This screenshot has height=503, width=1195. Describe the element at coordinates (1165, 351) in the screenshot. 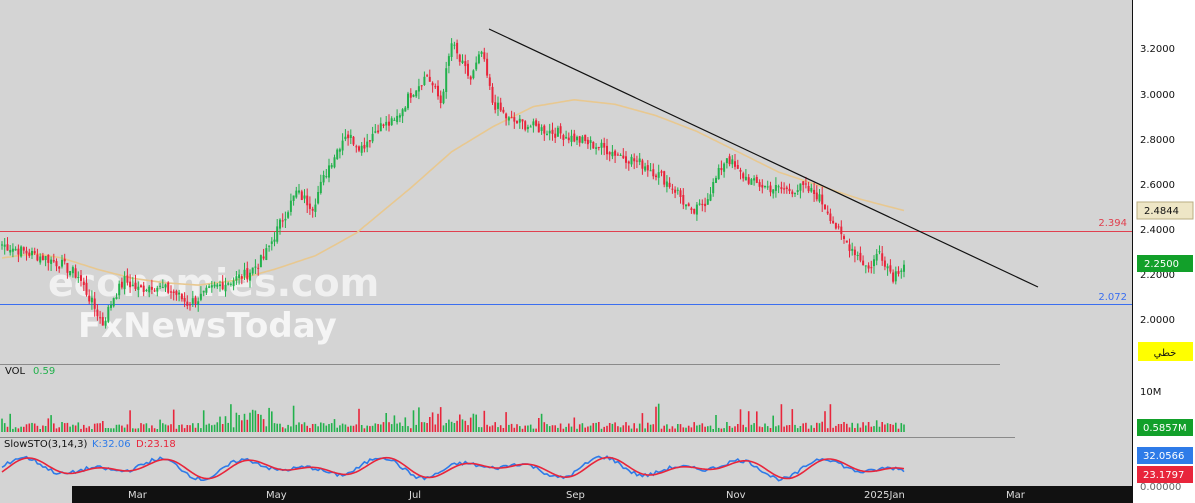

I see `chart-mode-button` at that location.